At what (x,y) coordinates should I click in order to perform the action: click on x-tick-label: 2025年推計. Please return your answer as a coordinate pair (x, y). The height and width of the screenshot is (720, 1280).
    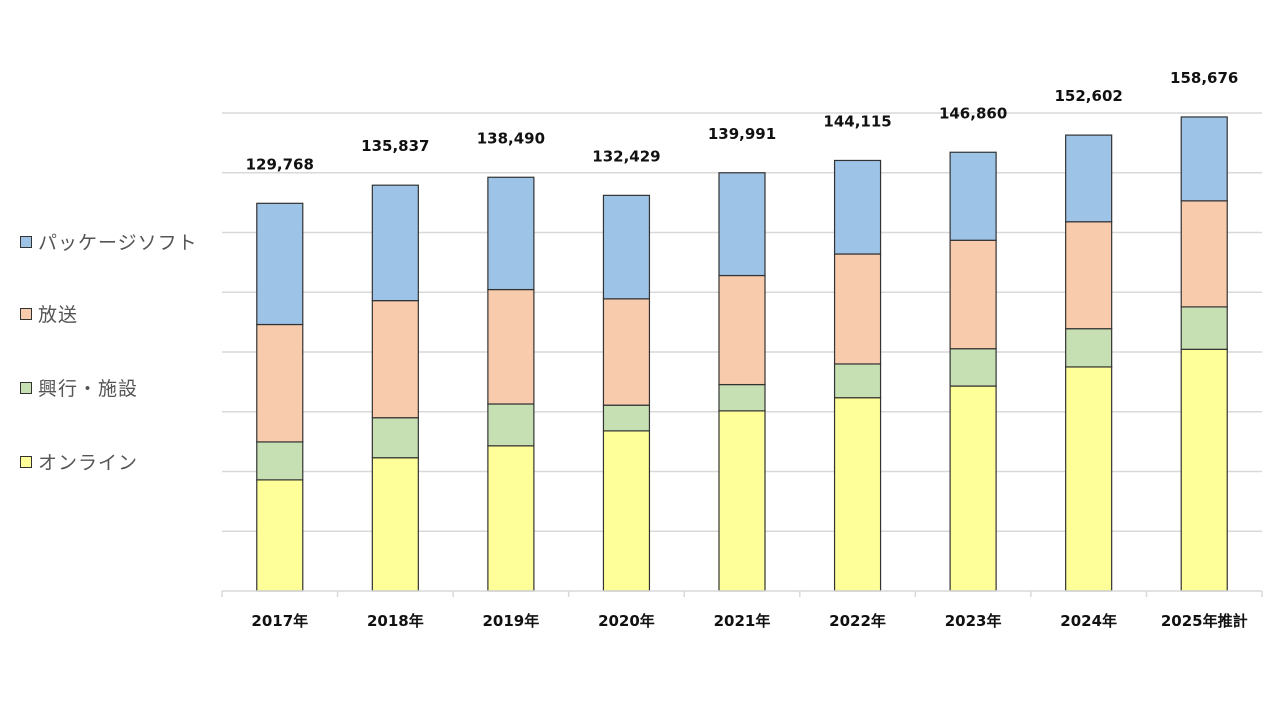
    Looking at the image, I should click on (1204, 621).